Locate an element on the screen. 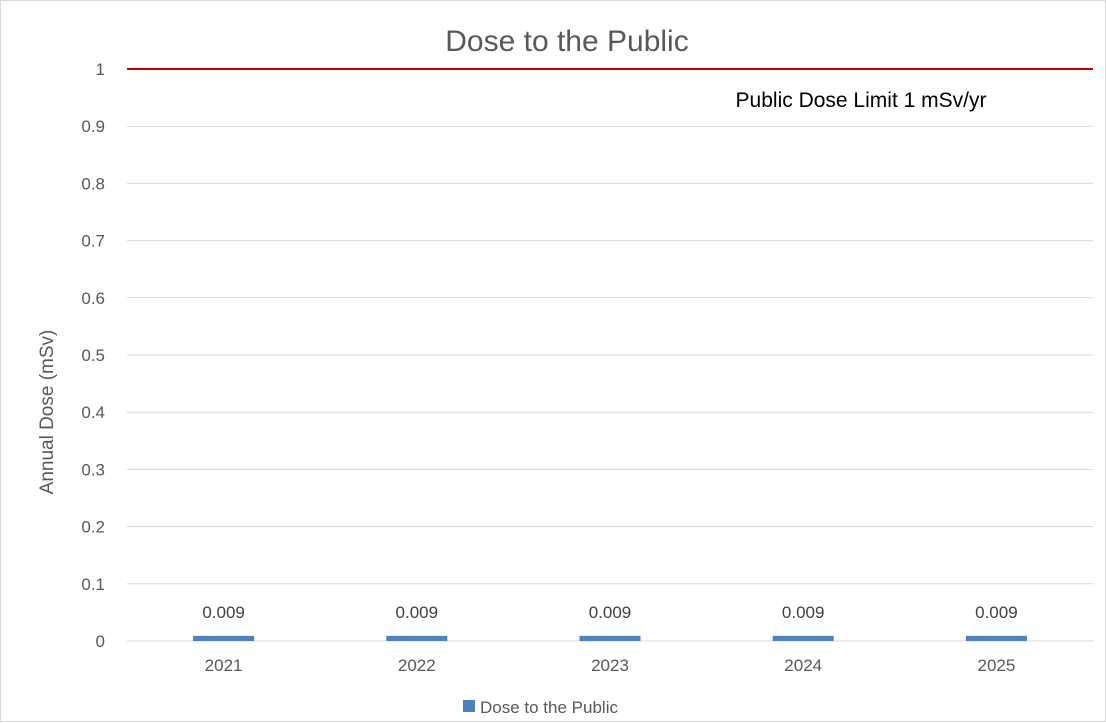 This screenshot has height=723, width=1106. bar-2024 is located at coordinates (803, 638).